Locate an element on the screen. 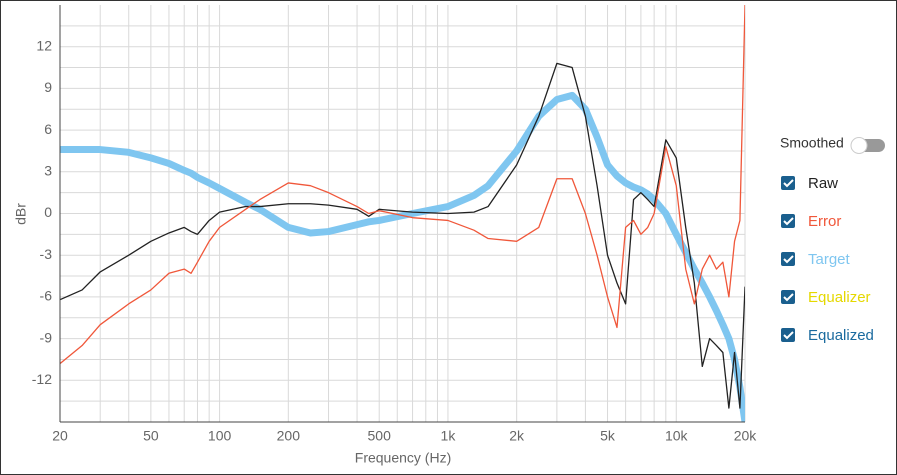 The image size is (897, 475). y-axis-label: dBr is located at coordinates (21, 214).